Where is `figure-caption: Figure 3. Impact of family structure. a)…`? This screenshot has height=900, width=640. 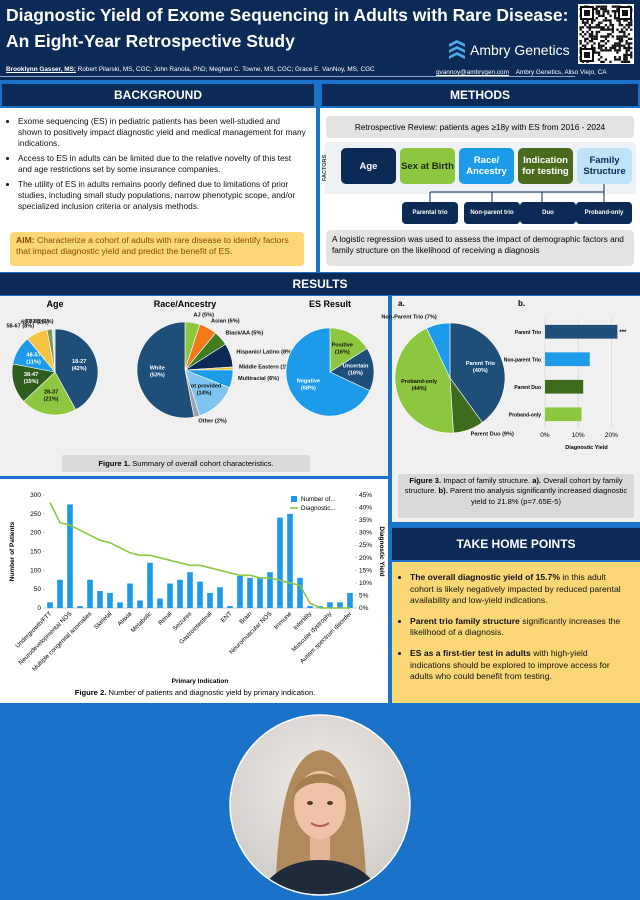 figure-caption: Figure 3. Impact of family structure. a)… is located at coordinates (516, 496).